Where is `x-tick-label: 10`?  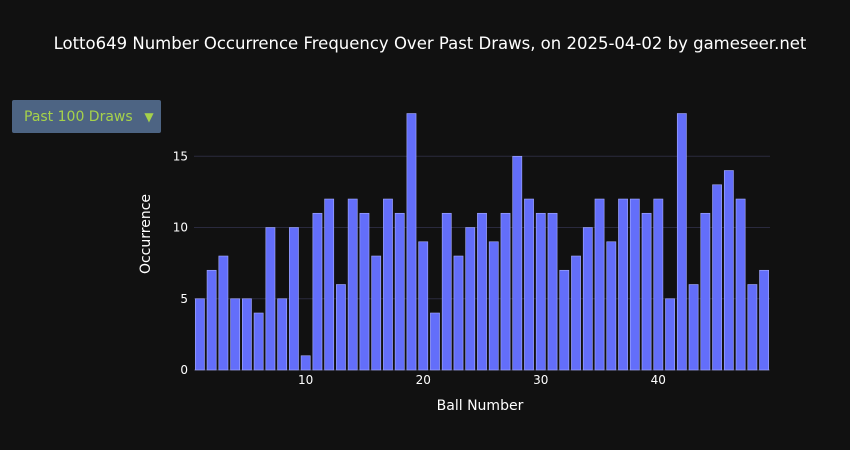 x-tick-label: 10 is located at coordinates (305, 380).